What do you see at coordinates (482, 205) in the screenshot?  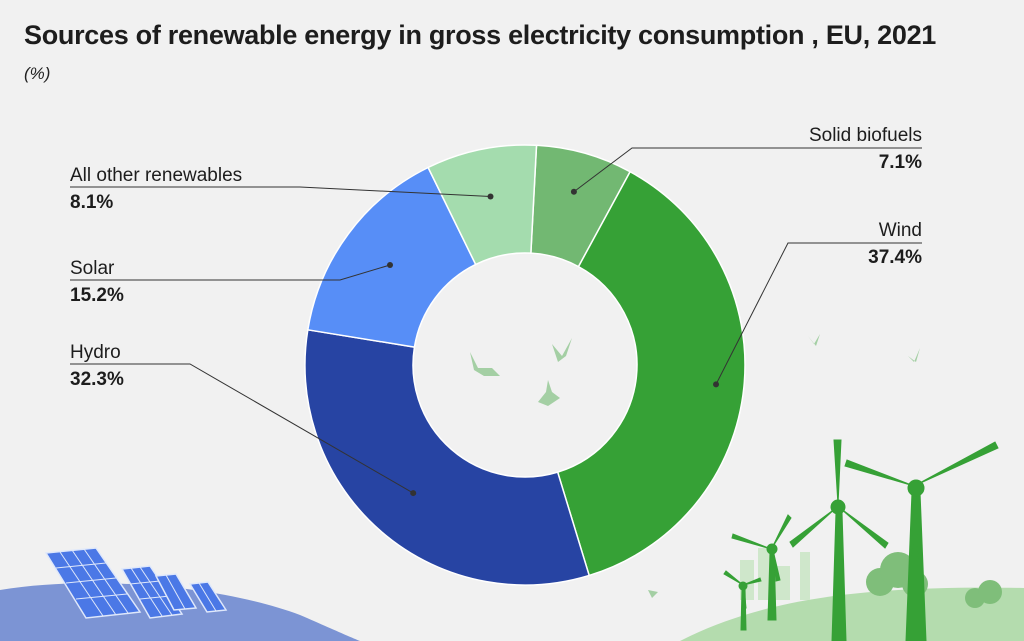 I see `slice-all-other-renewables` at bounding box center [482, 205].